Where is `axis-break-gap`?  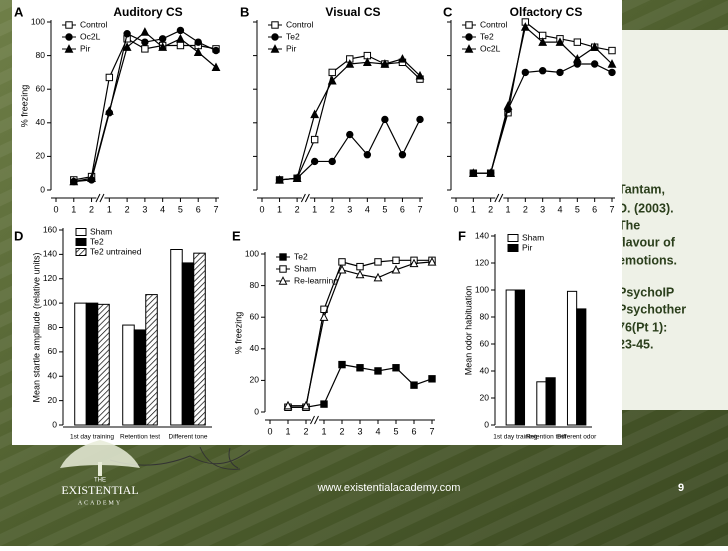 axis-break-gap is located at coordinates (315, 420).